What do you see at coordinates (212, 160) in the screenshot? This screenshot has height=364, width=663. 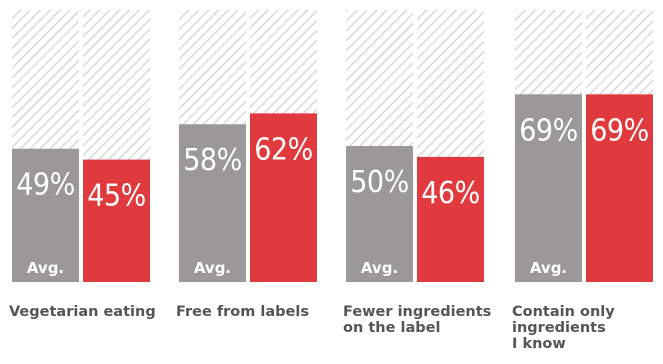 I see `value-label-avg: 58%` at bounding box center [212, 160].